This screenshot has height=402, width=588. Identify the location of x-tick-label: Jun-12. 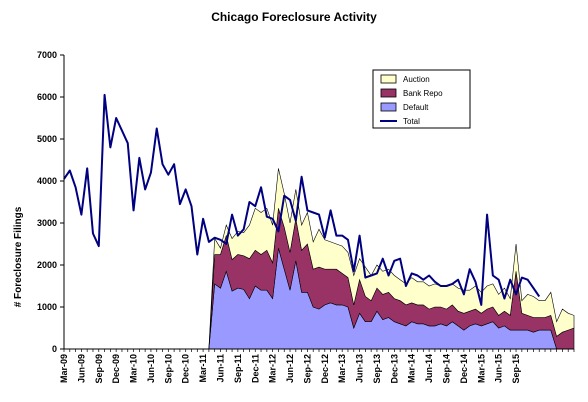
(290, 368).